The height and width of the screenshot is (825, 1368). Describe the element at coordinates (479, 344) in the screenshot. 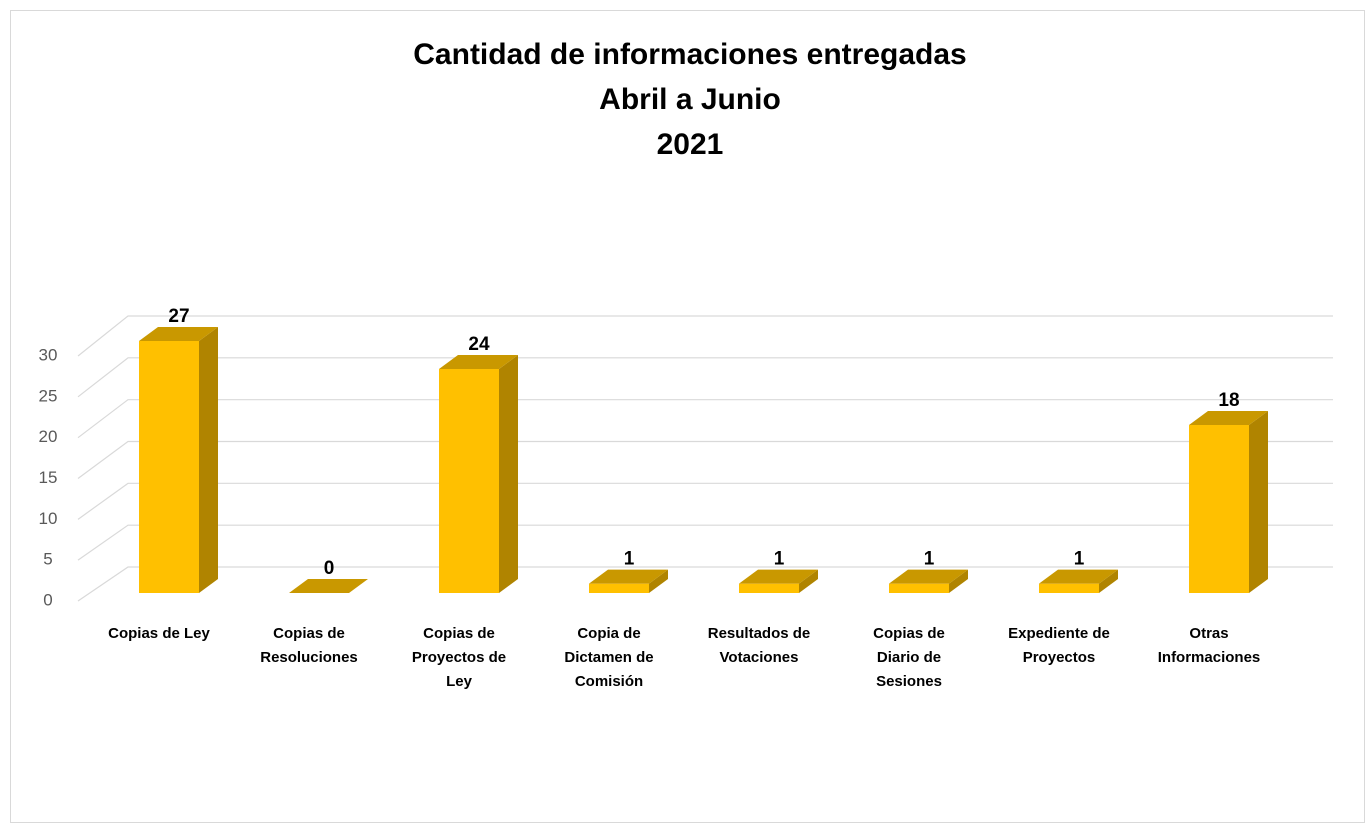

I see `value-label: 24` at that location.